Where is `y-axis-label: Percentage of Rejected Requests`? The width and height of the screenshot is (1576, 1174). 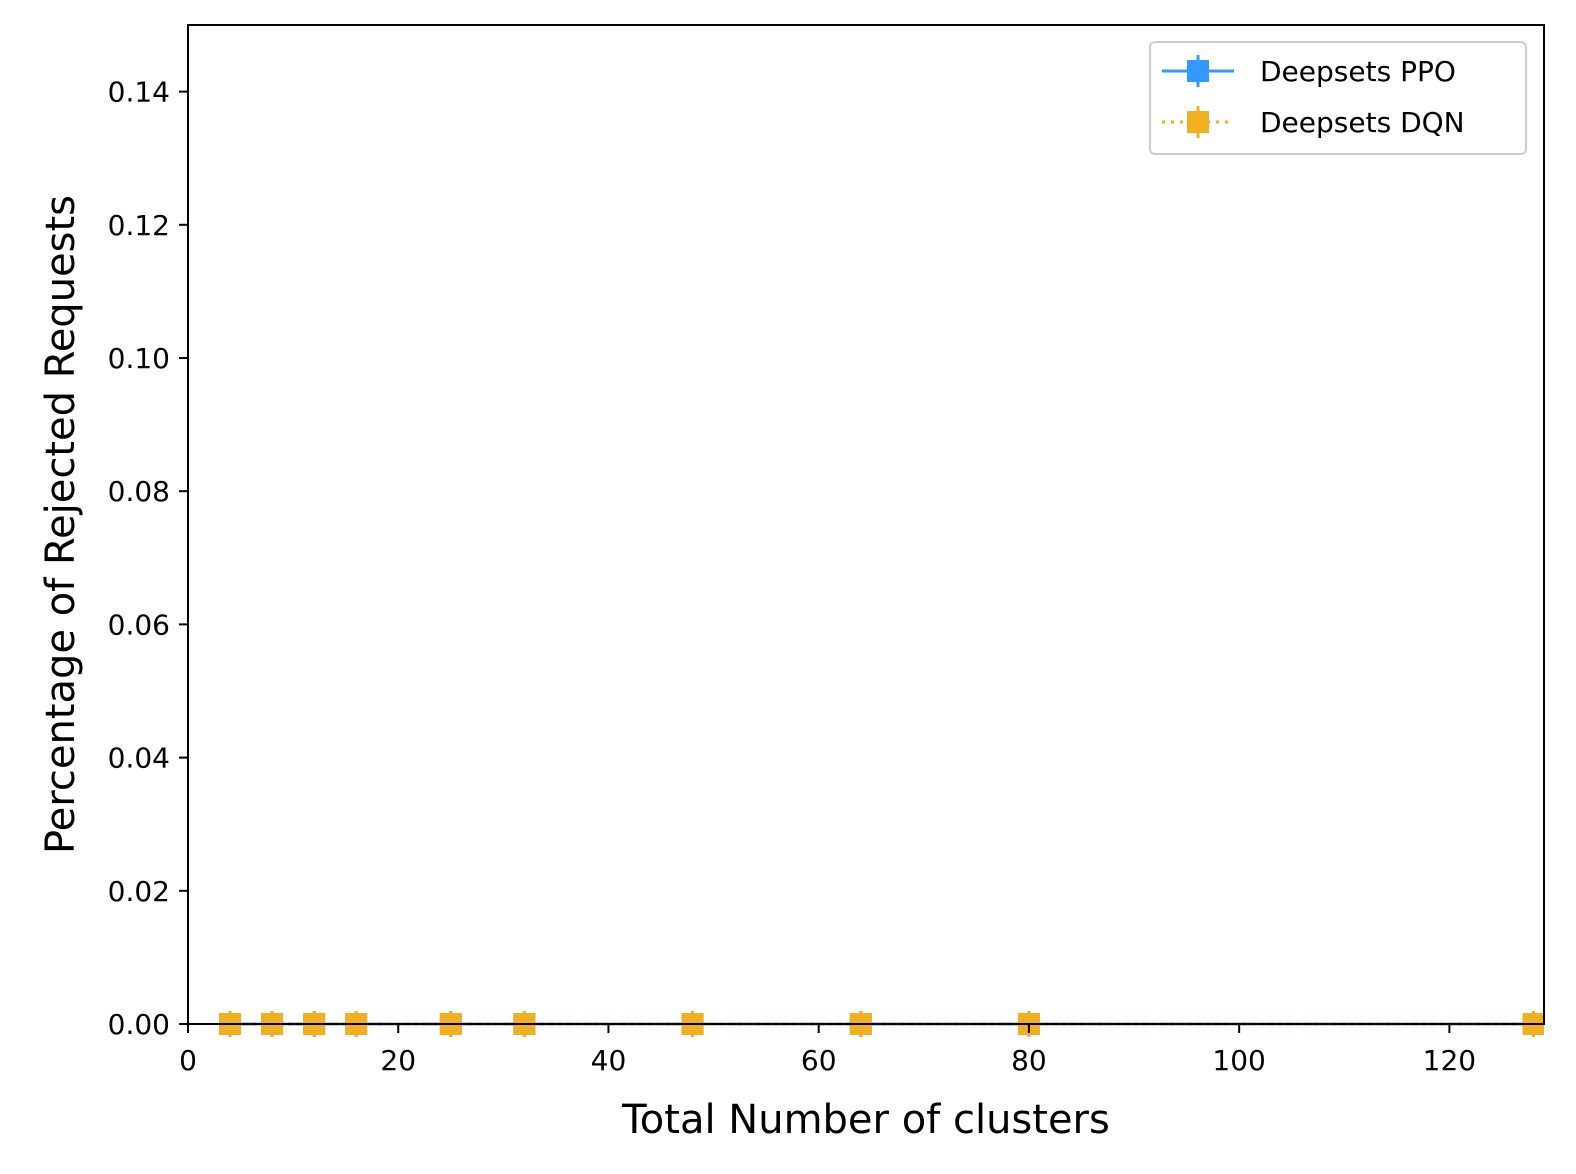 y-axis-label: Percentage of Rejected Requests is located at coordinates (61, 524).